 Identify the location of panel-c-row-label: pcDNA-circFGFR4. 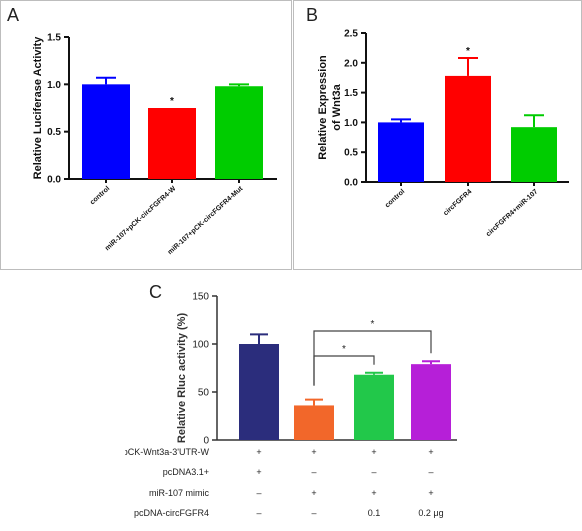
(171, 513).